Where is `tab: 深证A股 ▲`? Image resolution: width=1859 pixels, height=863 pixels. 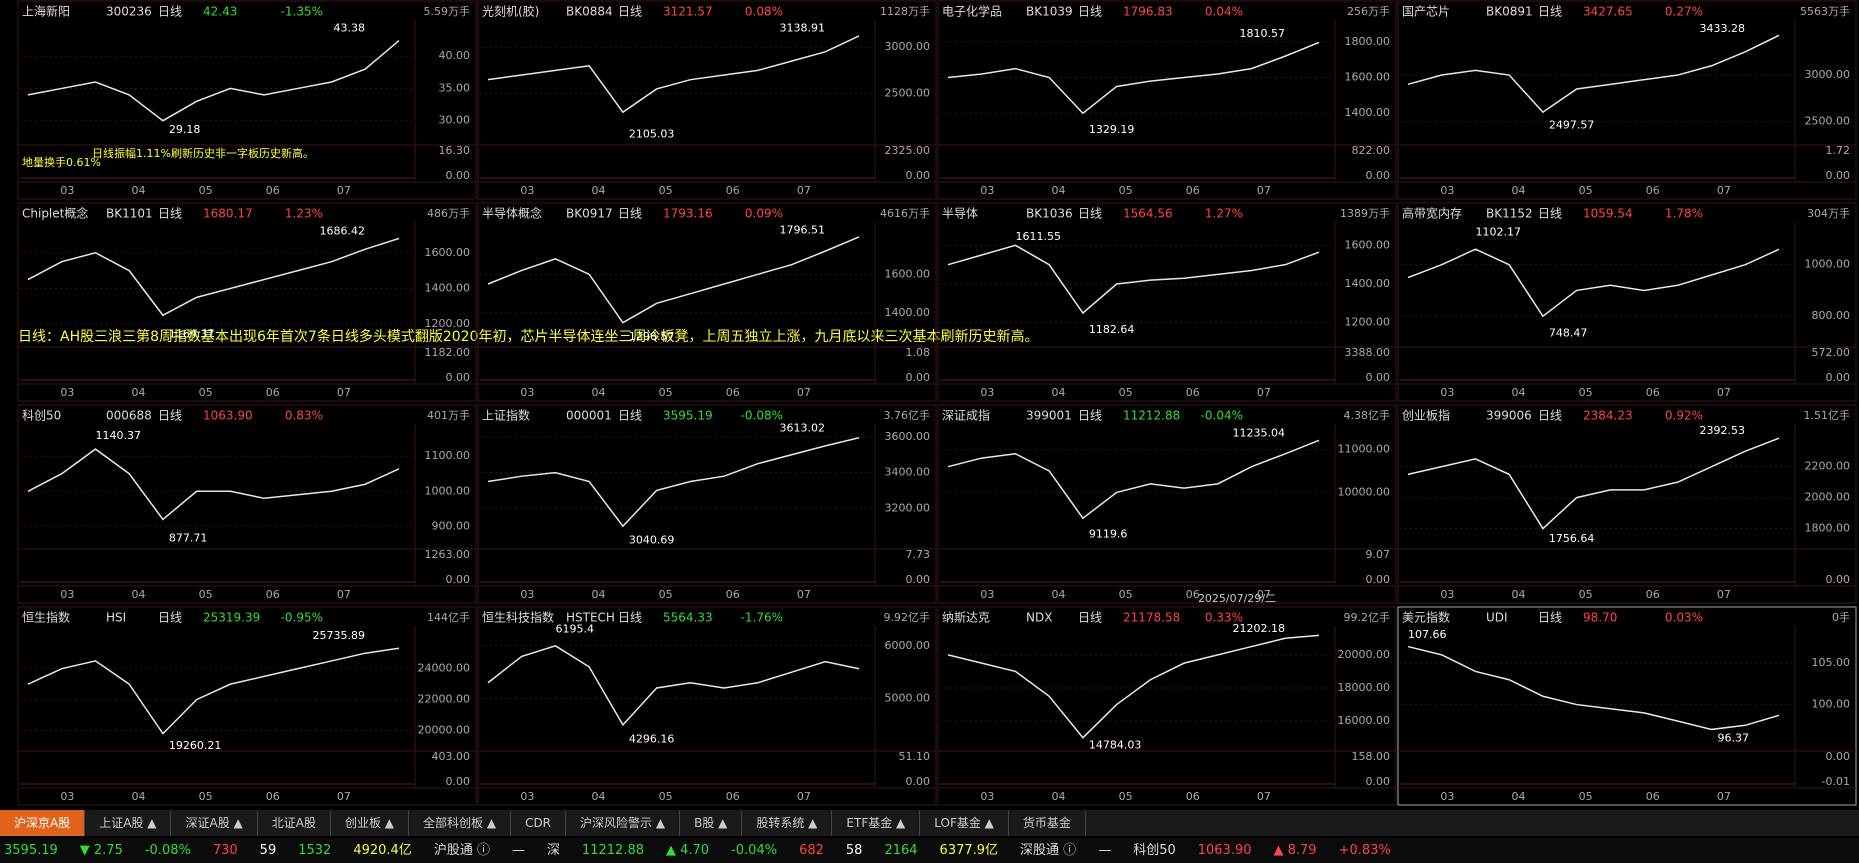 tab: 深证A股 ▲ is located at coordinates (214, 823).